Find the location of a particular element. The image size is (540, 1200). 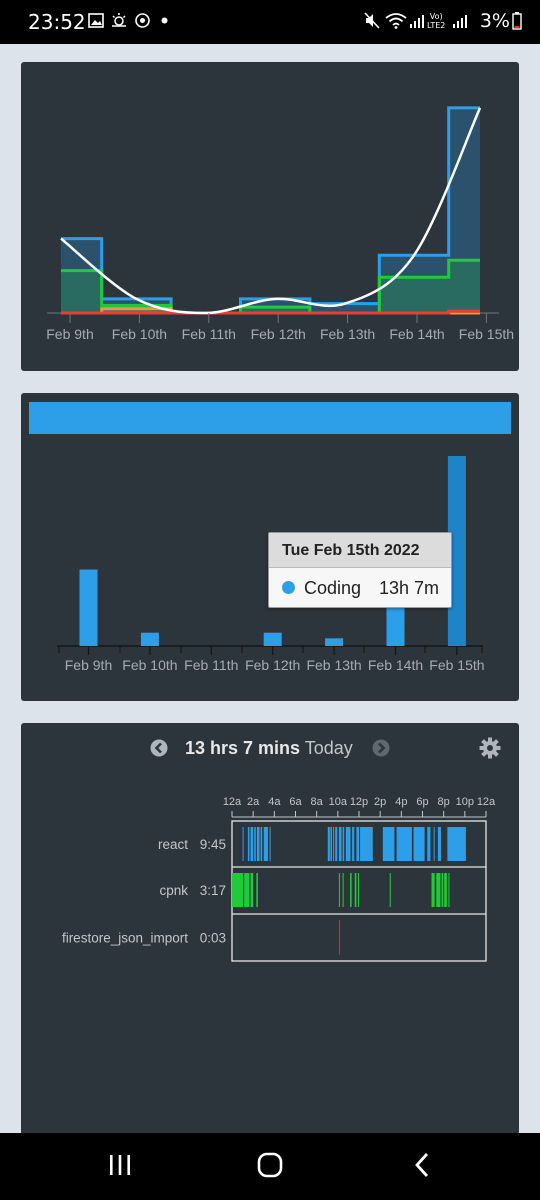

bar-feb-15th is located at coordinates (456, 551).